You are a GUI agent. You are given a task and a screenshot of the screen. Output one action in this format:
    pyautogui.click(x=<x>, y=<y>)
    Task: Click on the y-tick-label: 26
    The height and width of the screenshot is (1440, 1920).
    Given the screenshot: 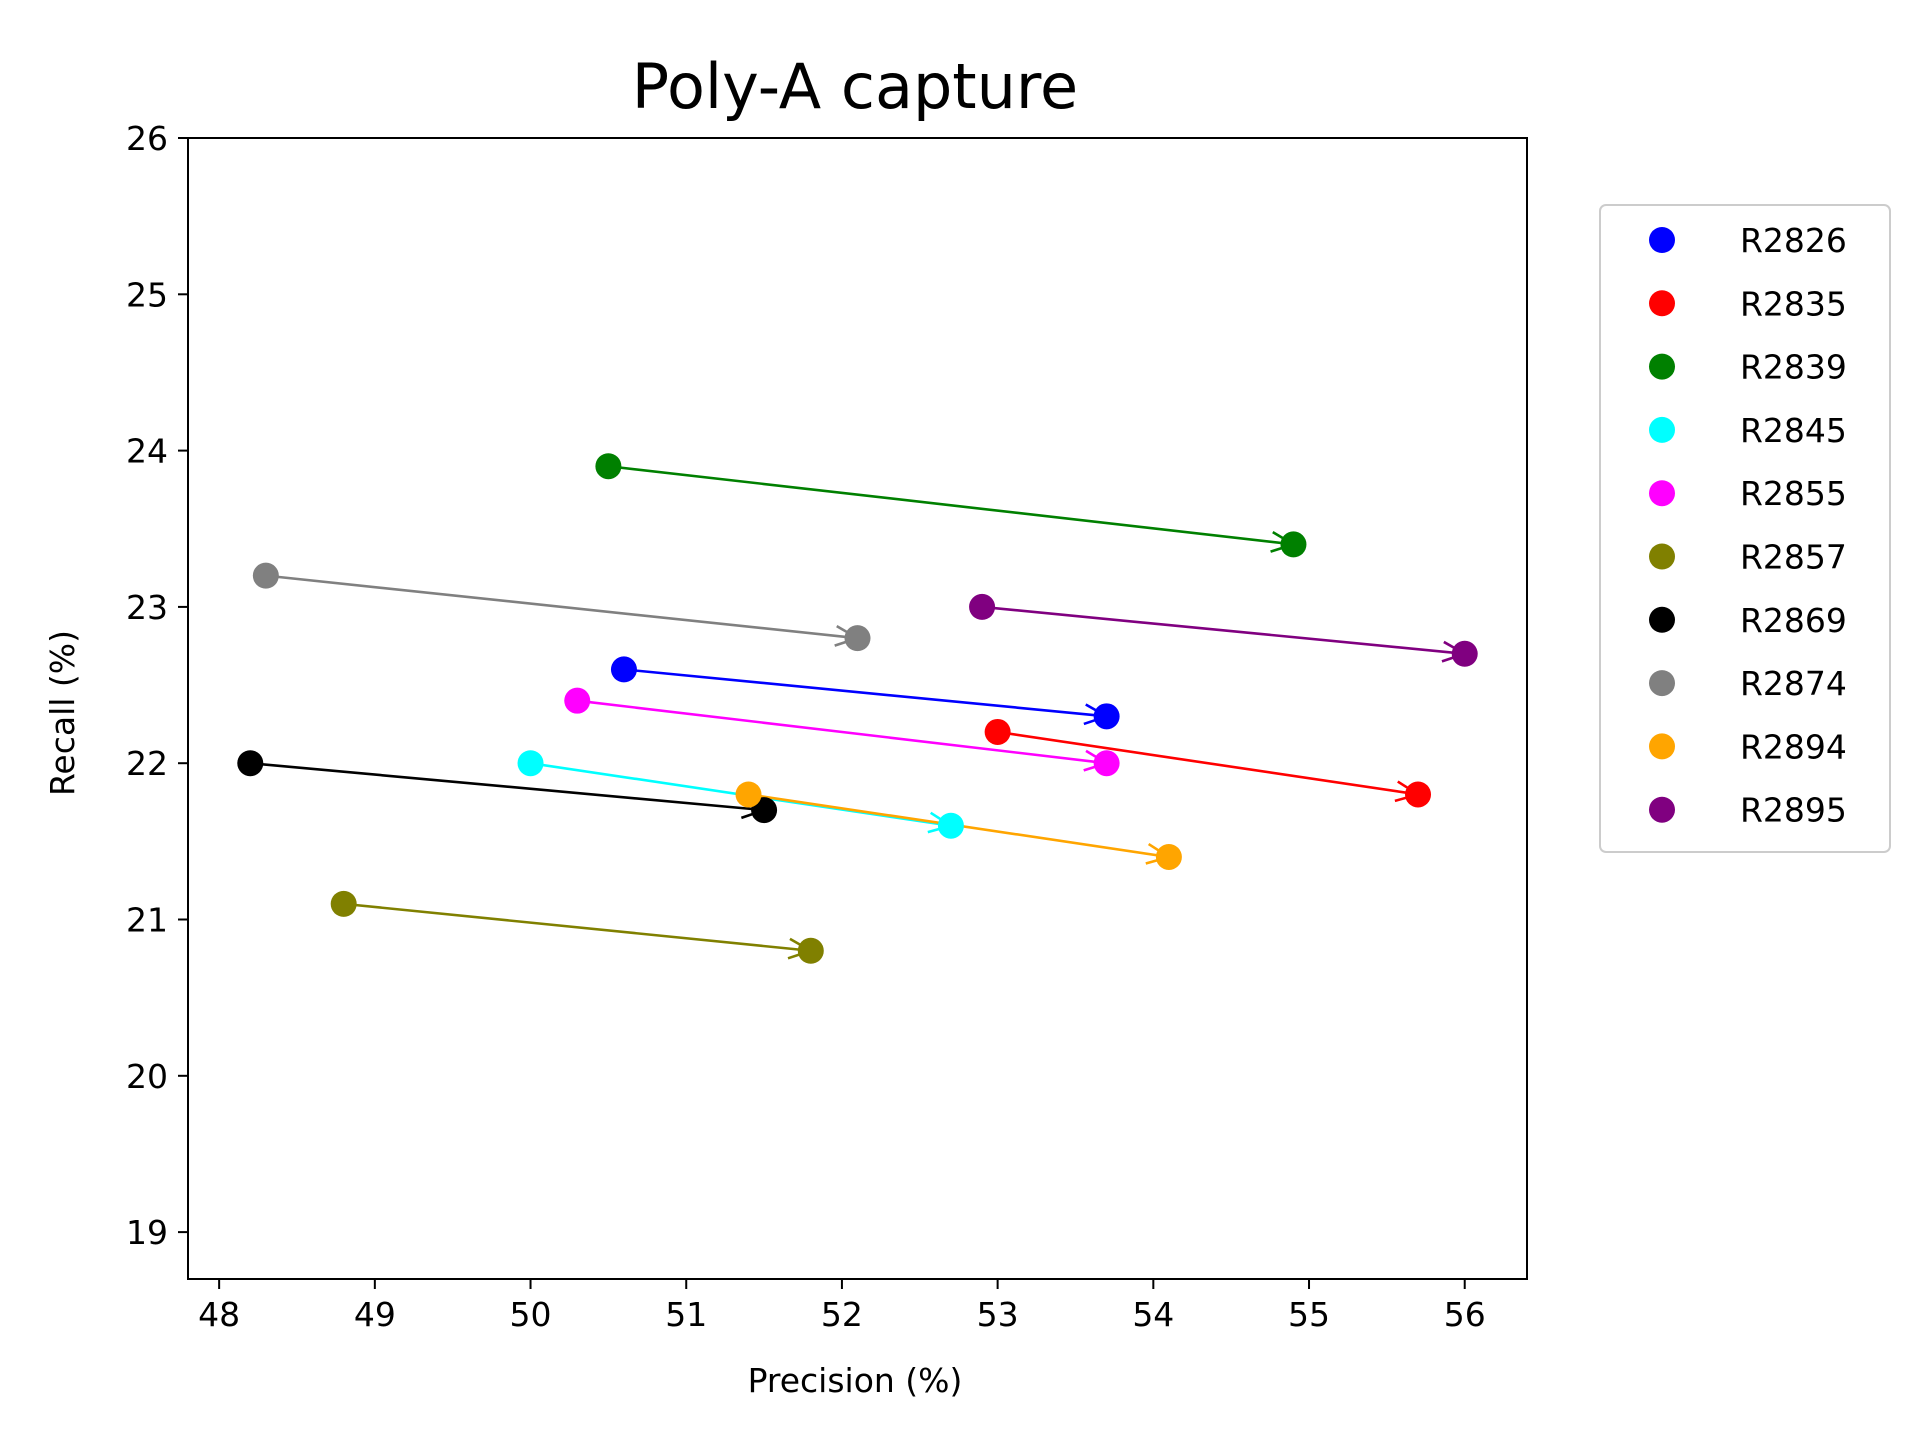 What is the action you would take?
    pyautogui.click(x=147, y=138)
    